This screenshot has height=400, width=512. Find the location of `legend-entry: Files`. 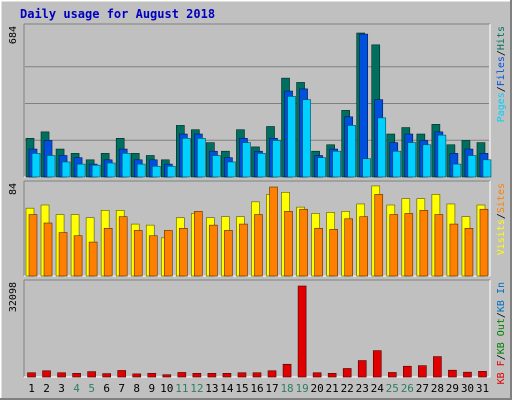

legend-entry: Files is located at coordinates (501, 71).